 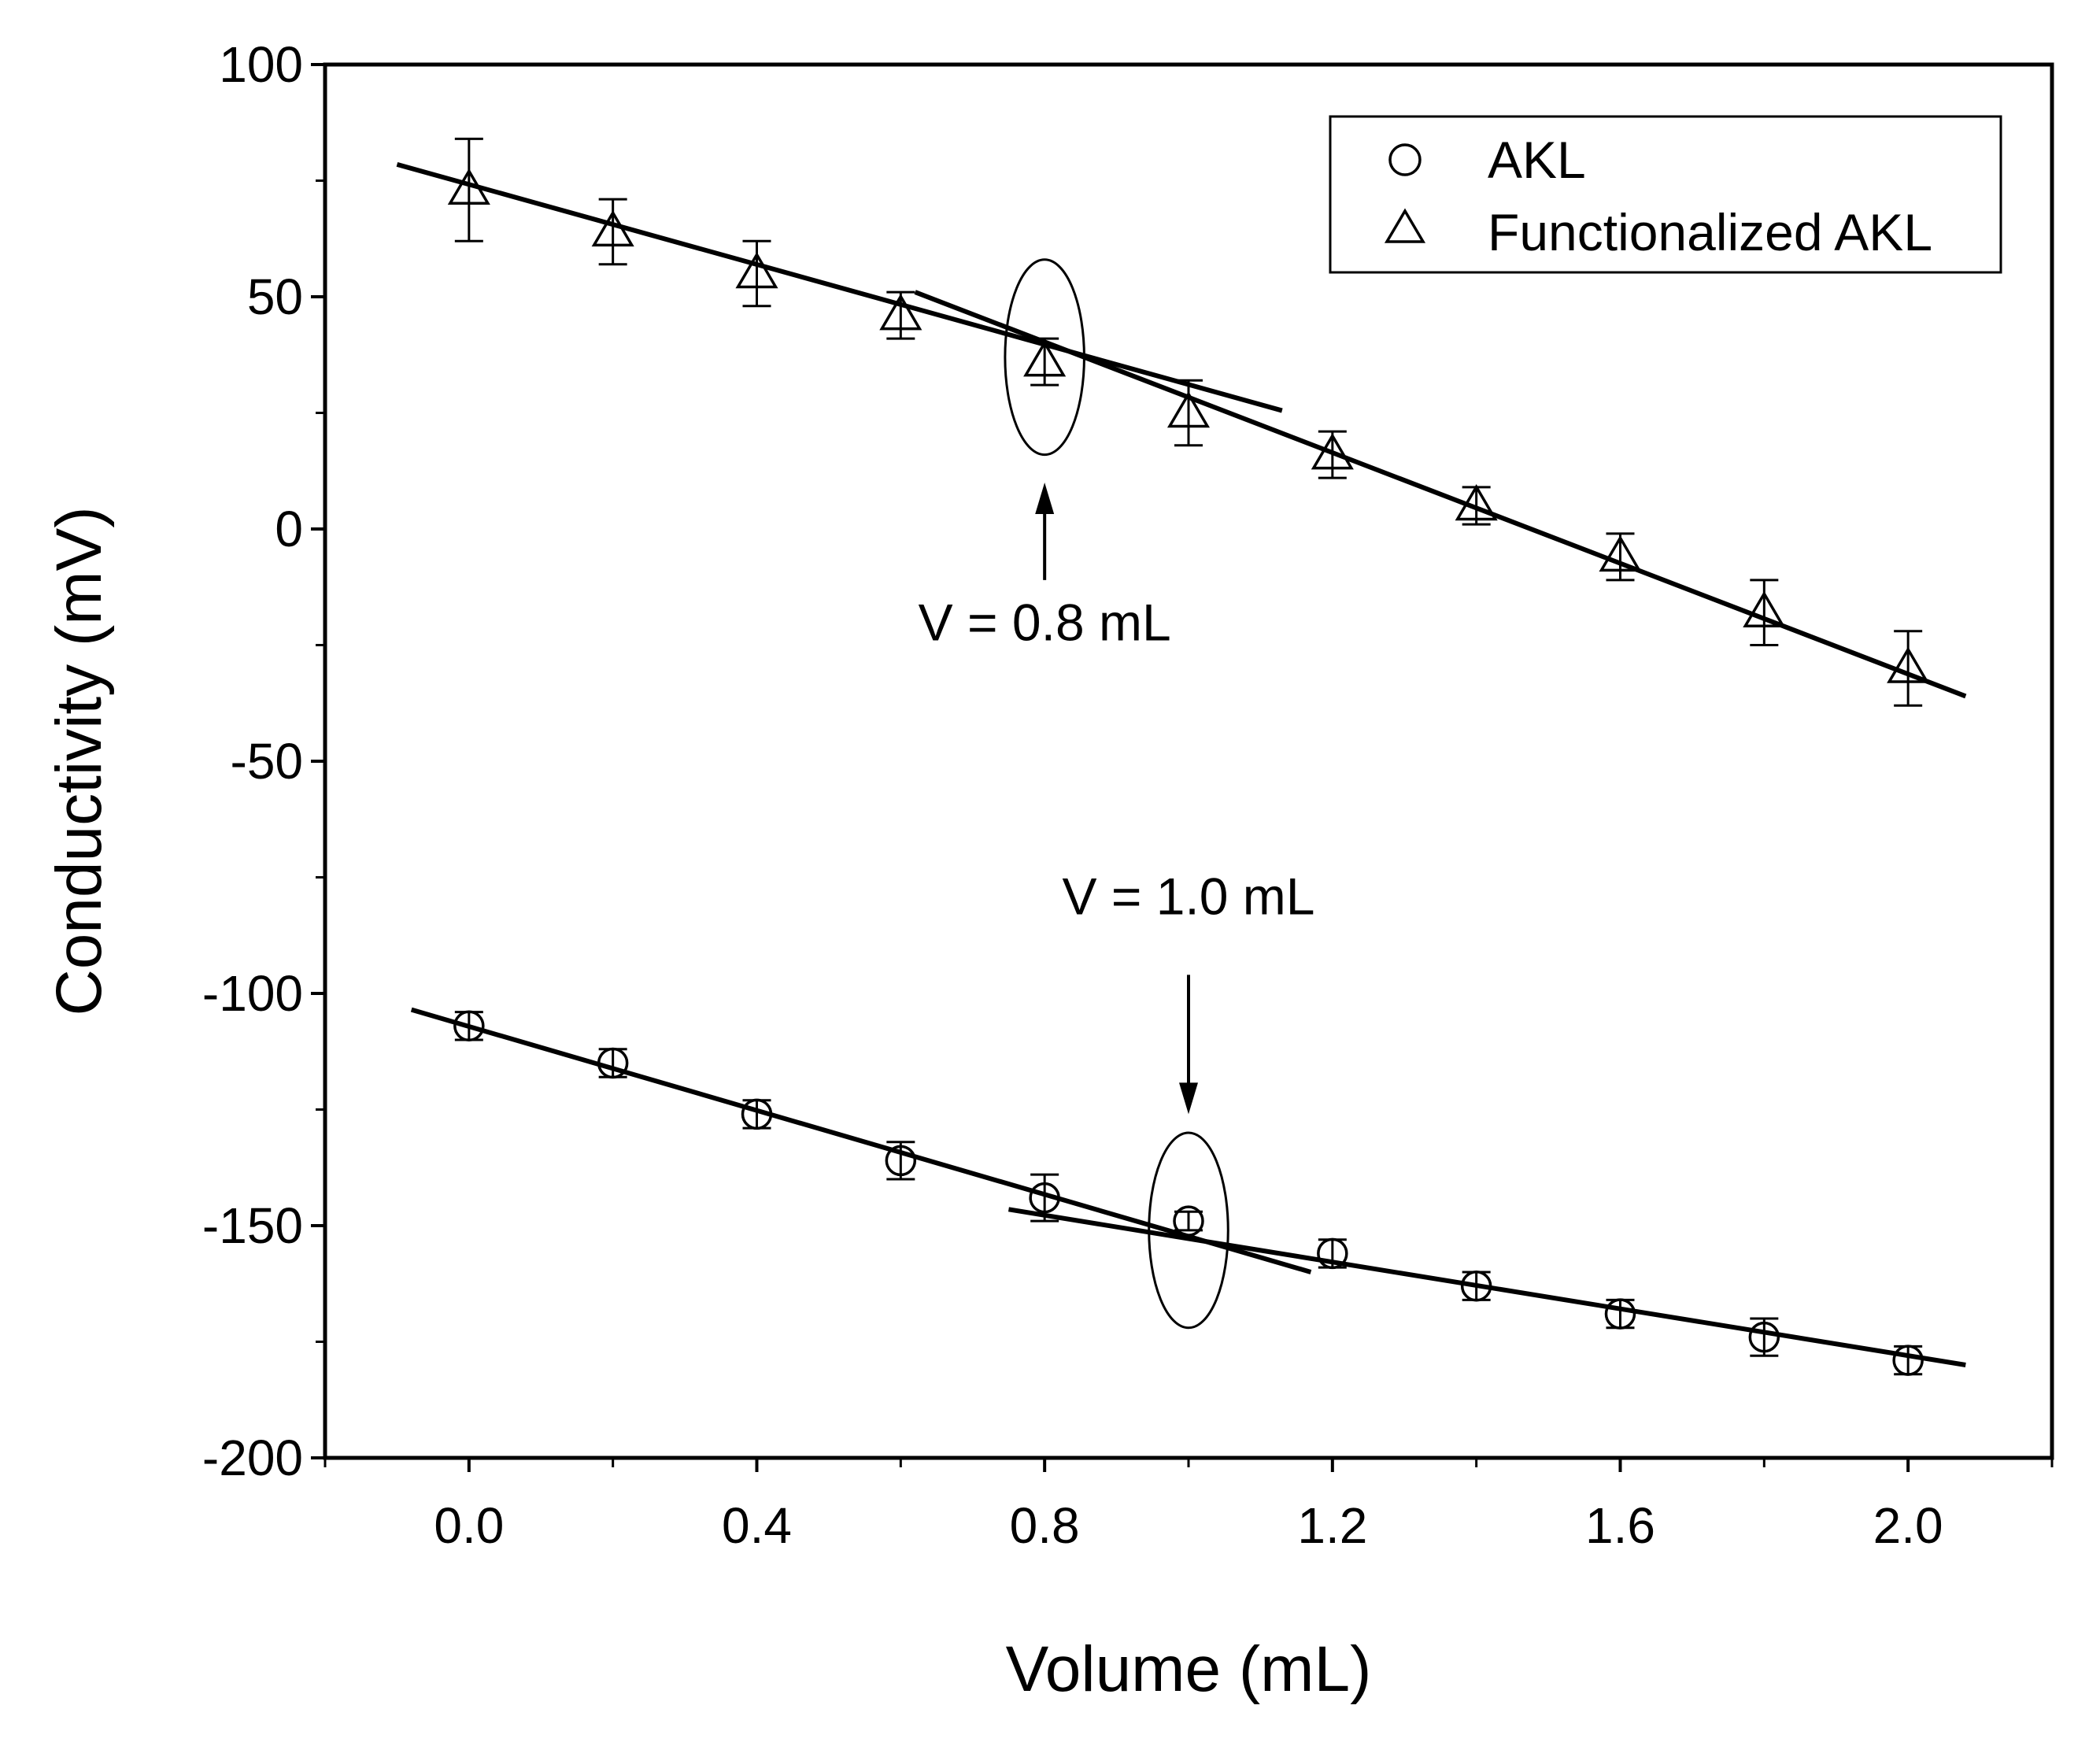 I want to click on annotation-label: V = 0.8 mL, so click(x=1045, y=623).